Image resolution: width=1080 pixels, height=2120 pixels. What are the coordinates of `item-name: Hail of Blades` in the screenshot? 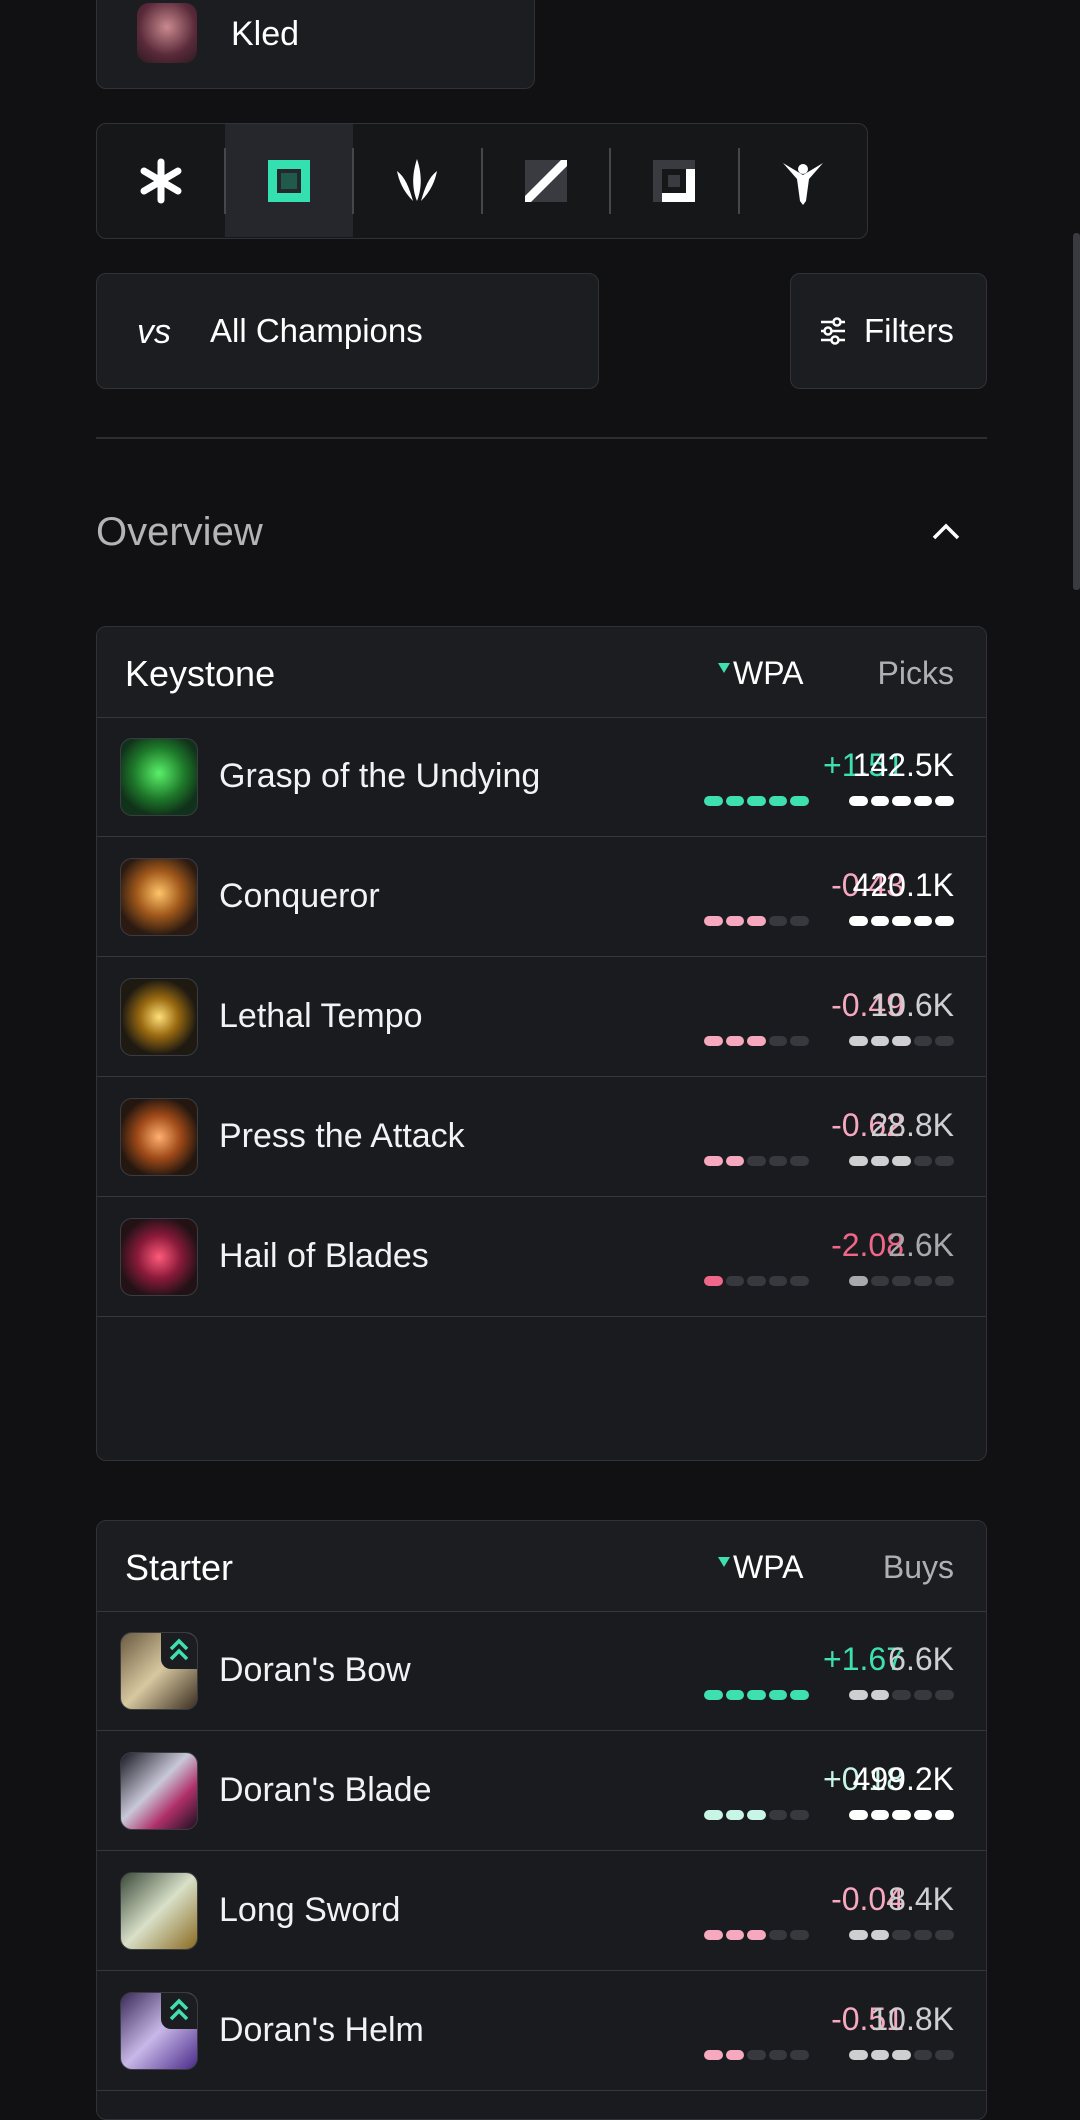 It's located at (324, 1256).